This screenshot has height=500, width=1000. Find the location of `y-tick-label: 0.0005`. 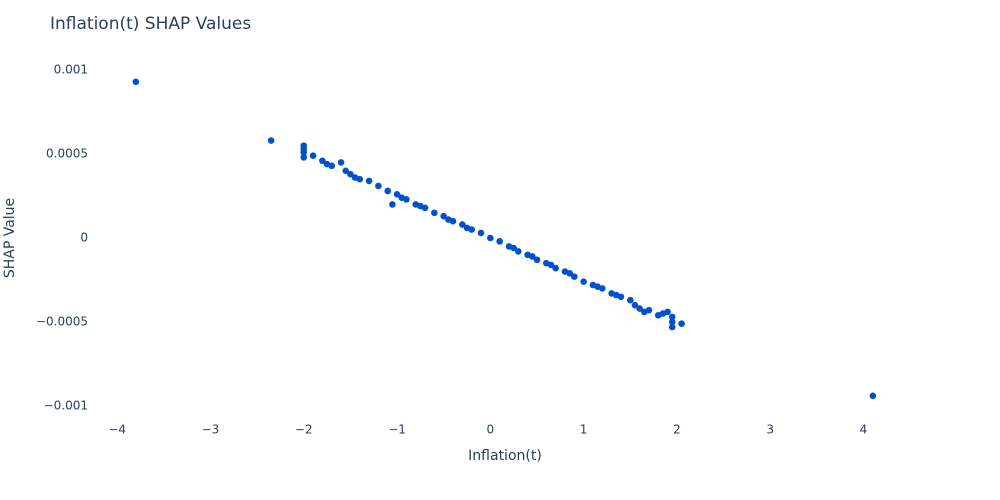

y-tick-label: 0.0005 is located at coordinates (67, 154).